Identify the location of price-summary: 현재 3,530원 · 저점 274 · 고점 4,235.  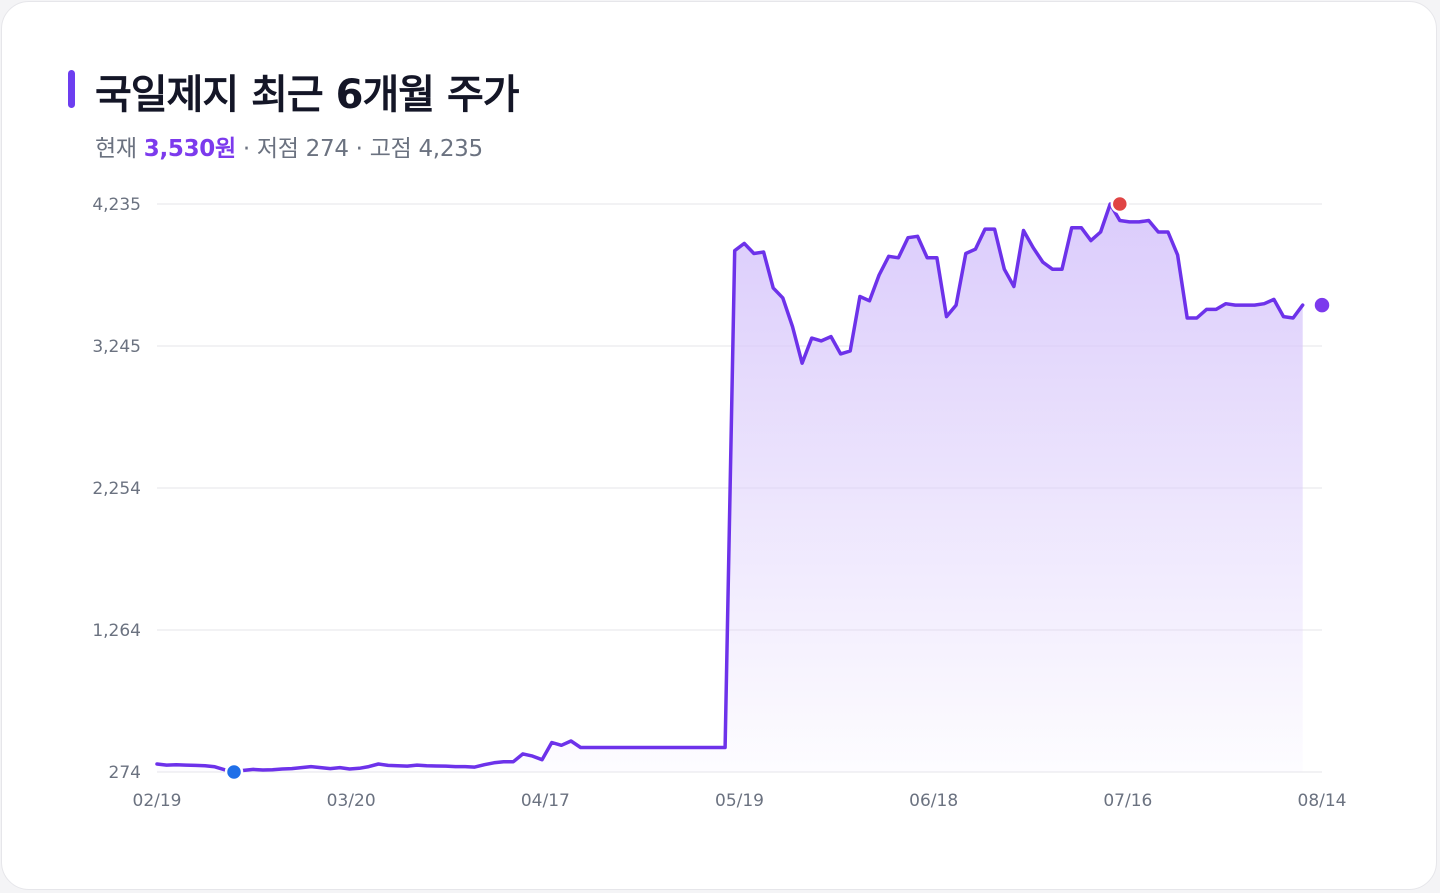
(289, 146).